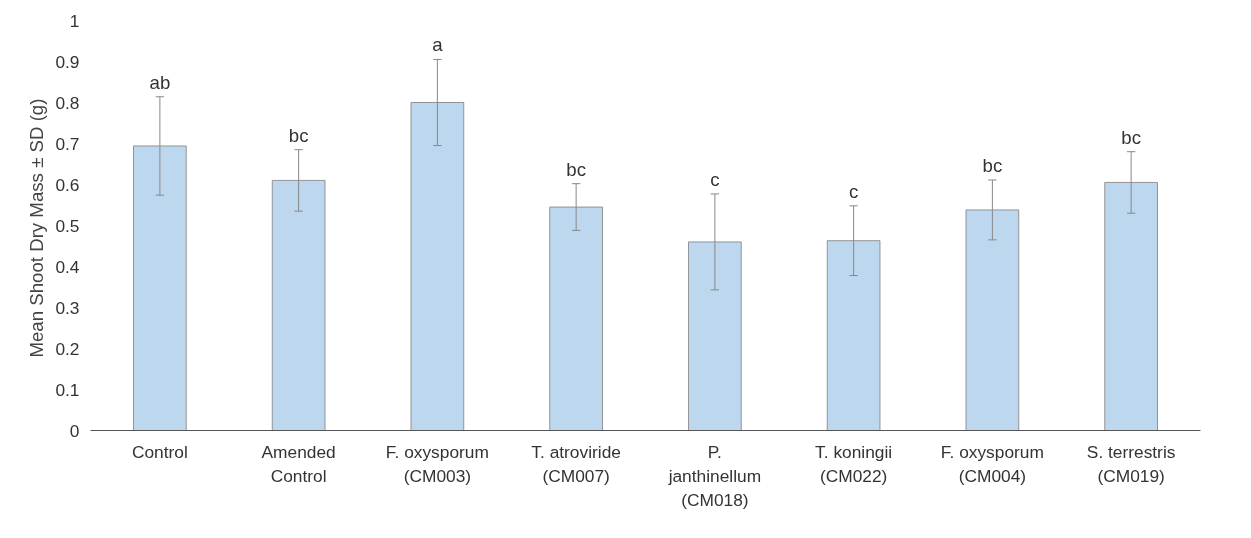 The height and width of the screenshot is (538, 1251). What do you see at coordinates (992, 463) in the screenshot?
I see `x-tick-label: F. oxysporum (CM004)` at bounding box center [992, 463].